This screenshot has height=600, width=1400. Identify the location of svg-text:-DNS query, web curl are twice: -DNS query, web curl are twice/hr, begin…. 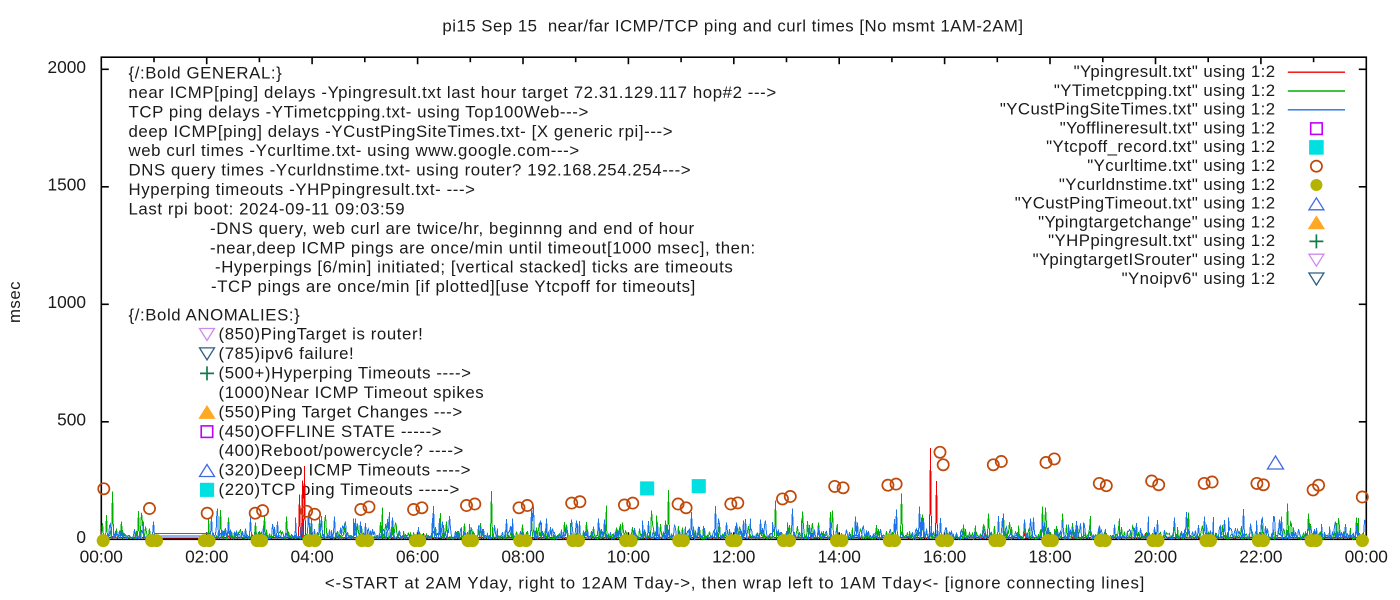
(452, 228).